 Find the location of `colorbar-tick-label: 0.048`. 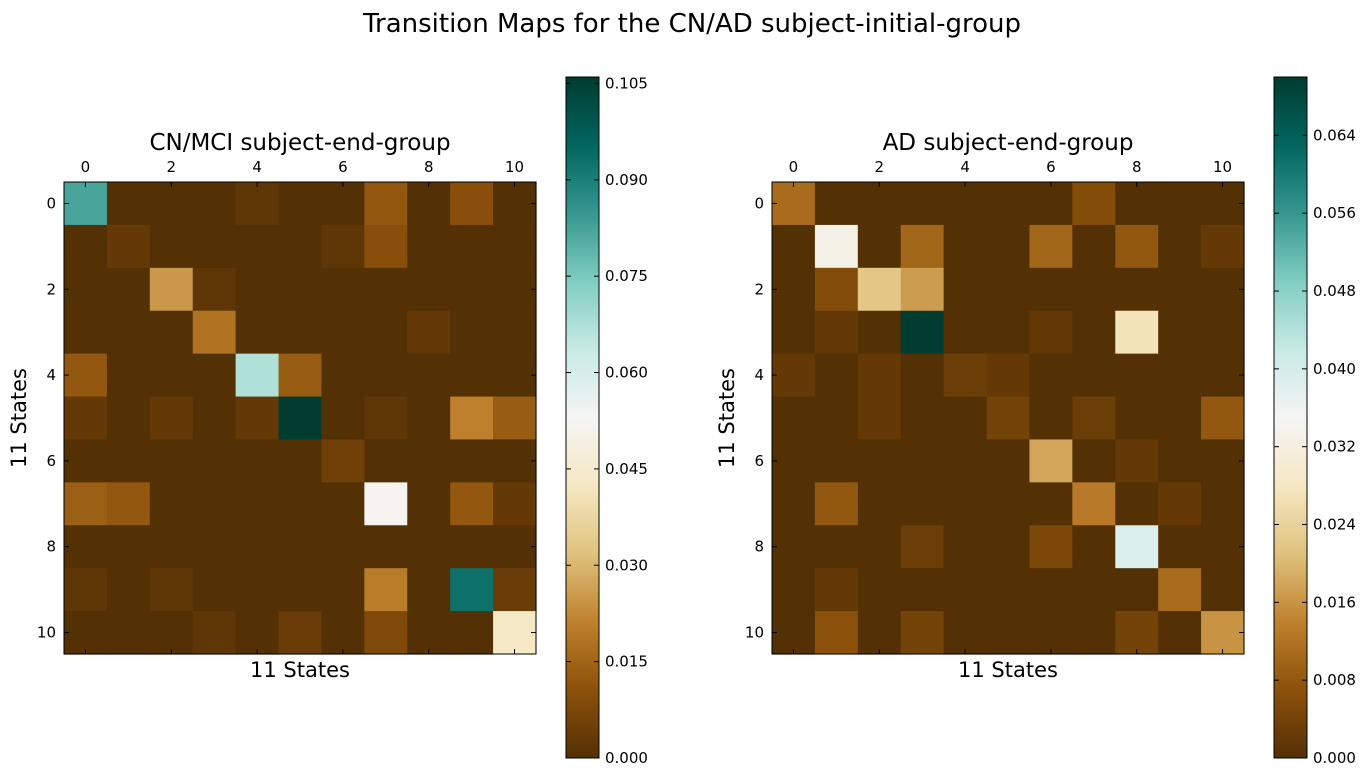

colorbar-tick-label: 0.048 is located at coordinates (1334, 291).